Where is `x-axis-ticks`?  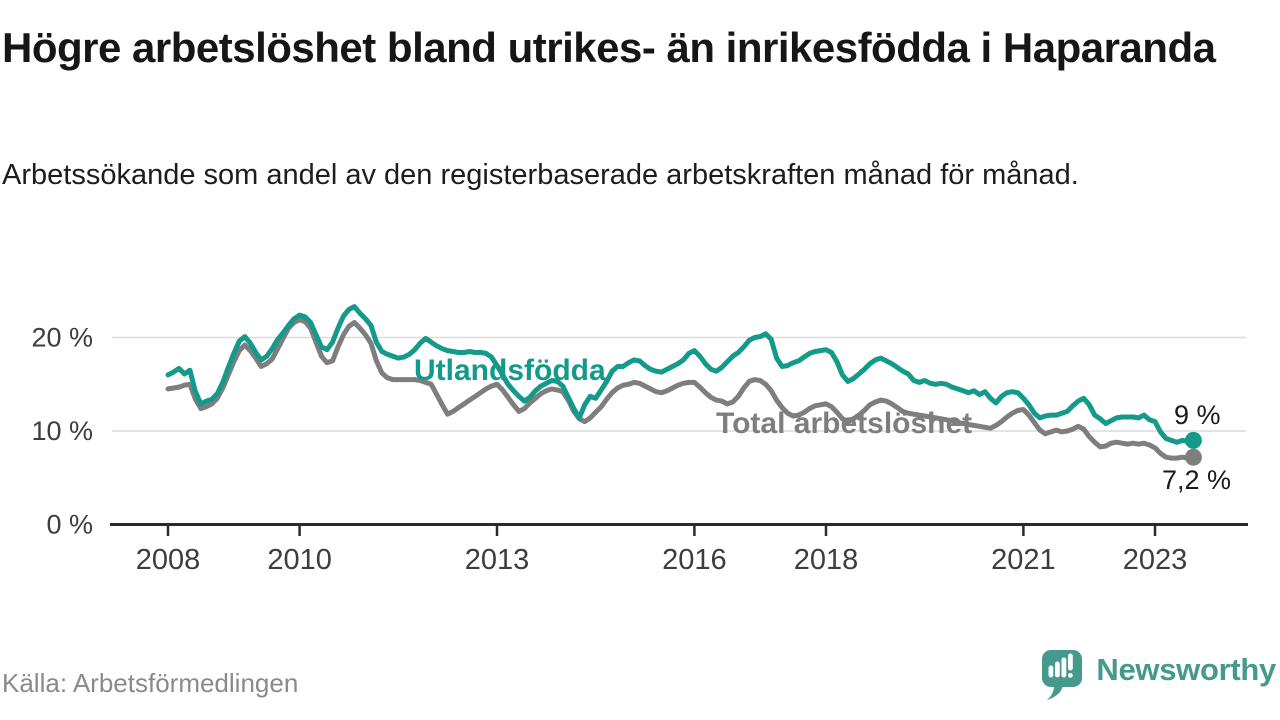
x-axis-ticks is located at coordinates (661, 531).